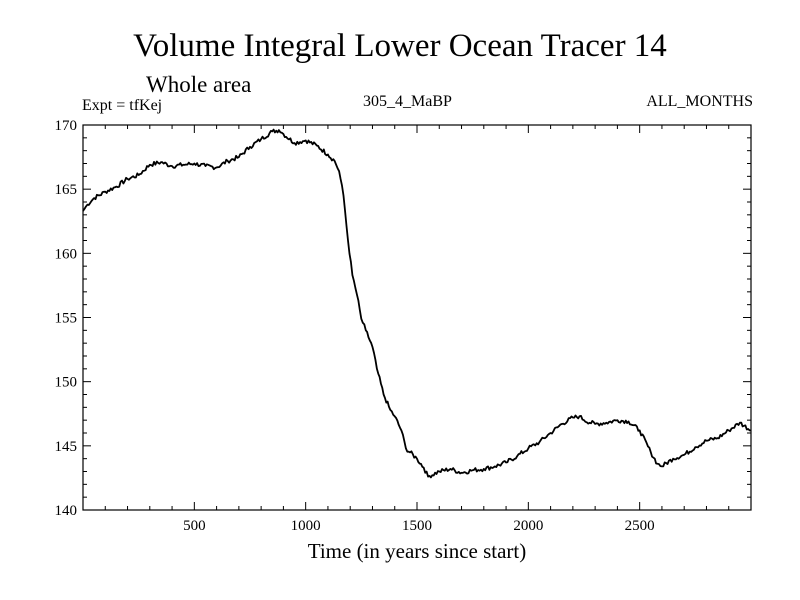 This screenshot has height=600, width=800. What do you see at coordinates (417, 551) in the screenshot?
I see `x-axis-label: Time (in years since start)` at bounding box center [417, 551].